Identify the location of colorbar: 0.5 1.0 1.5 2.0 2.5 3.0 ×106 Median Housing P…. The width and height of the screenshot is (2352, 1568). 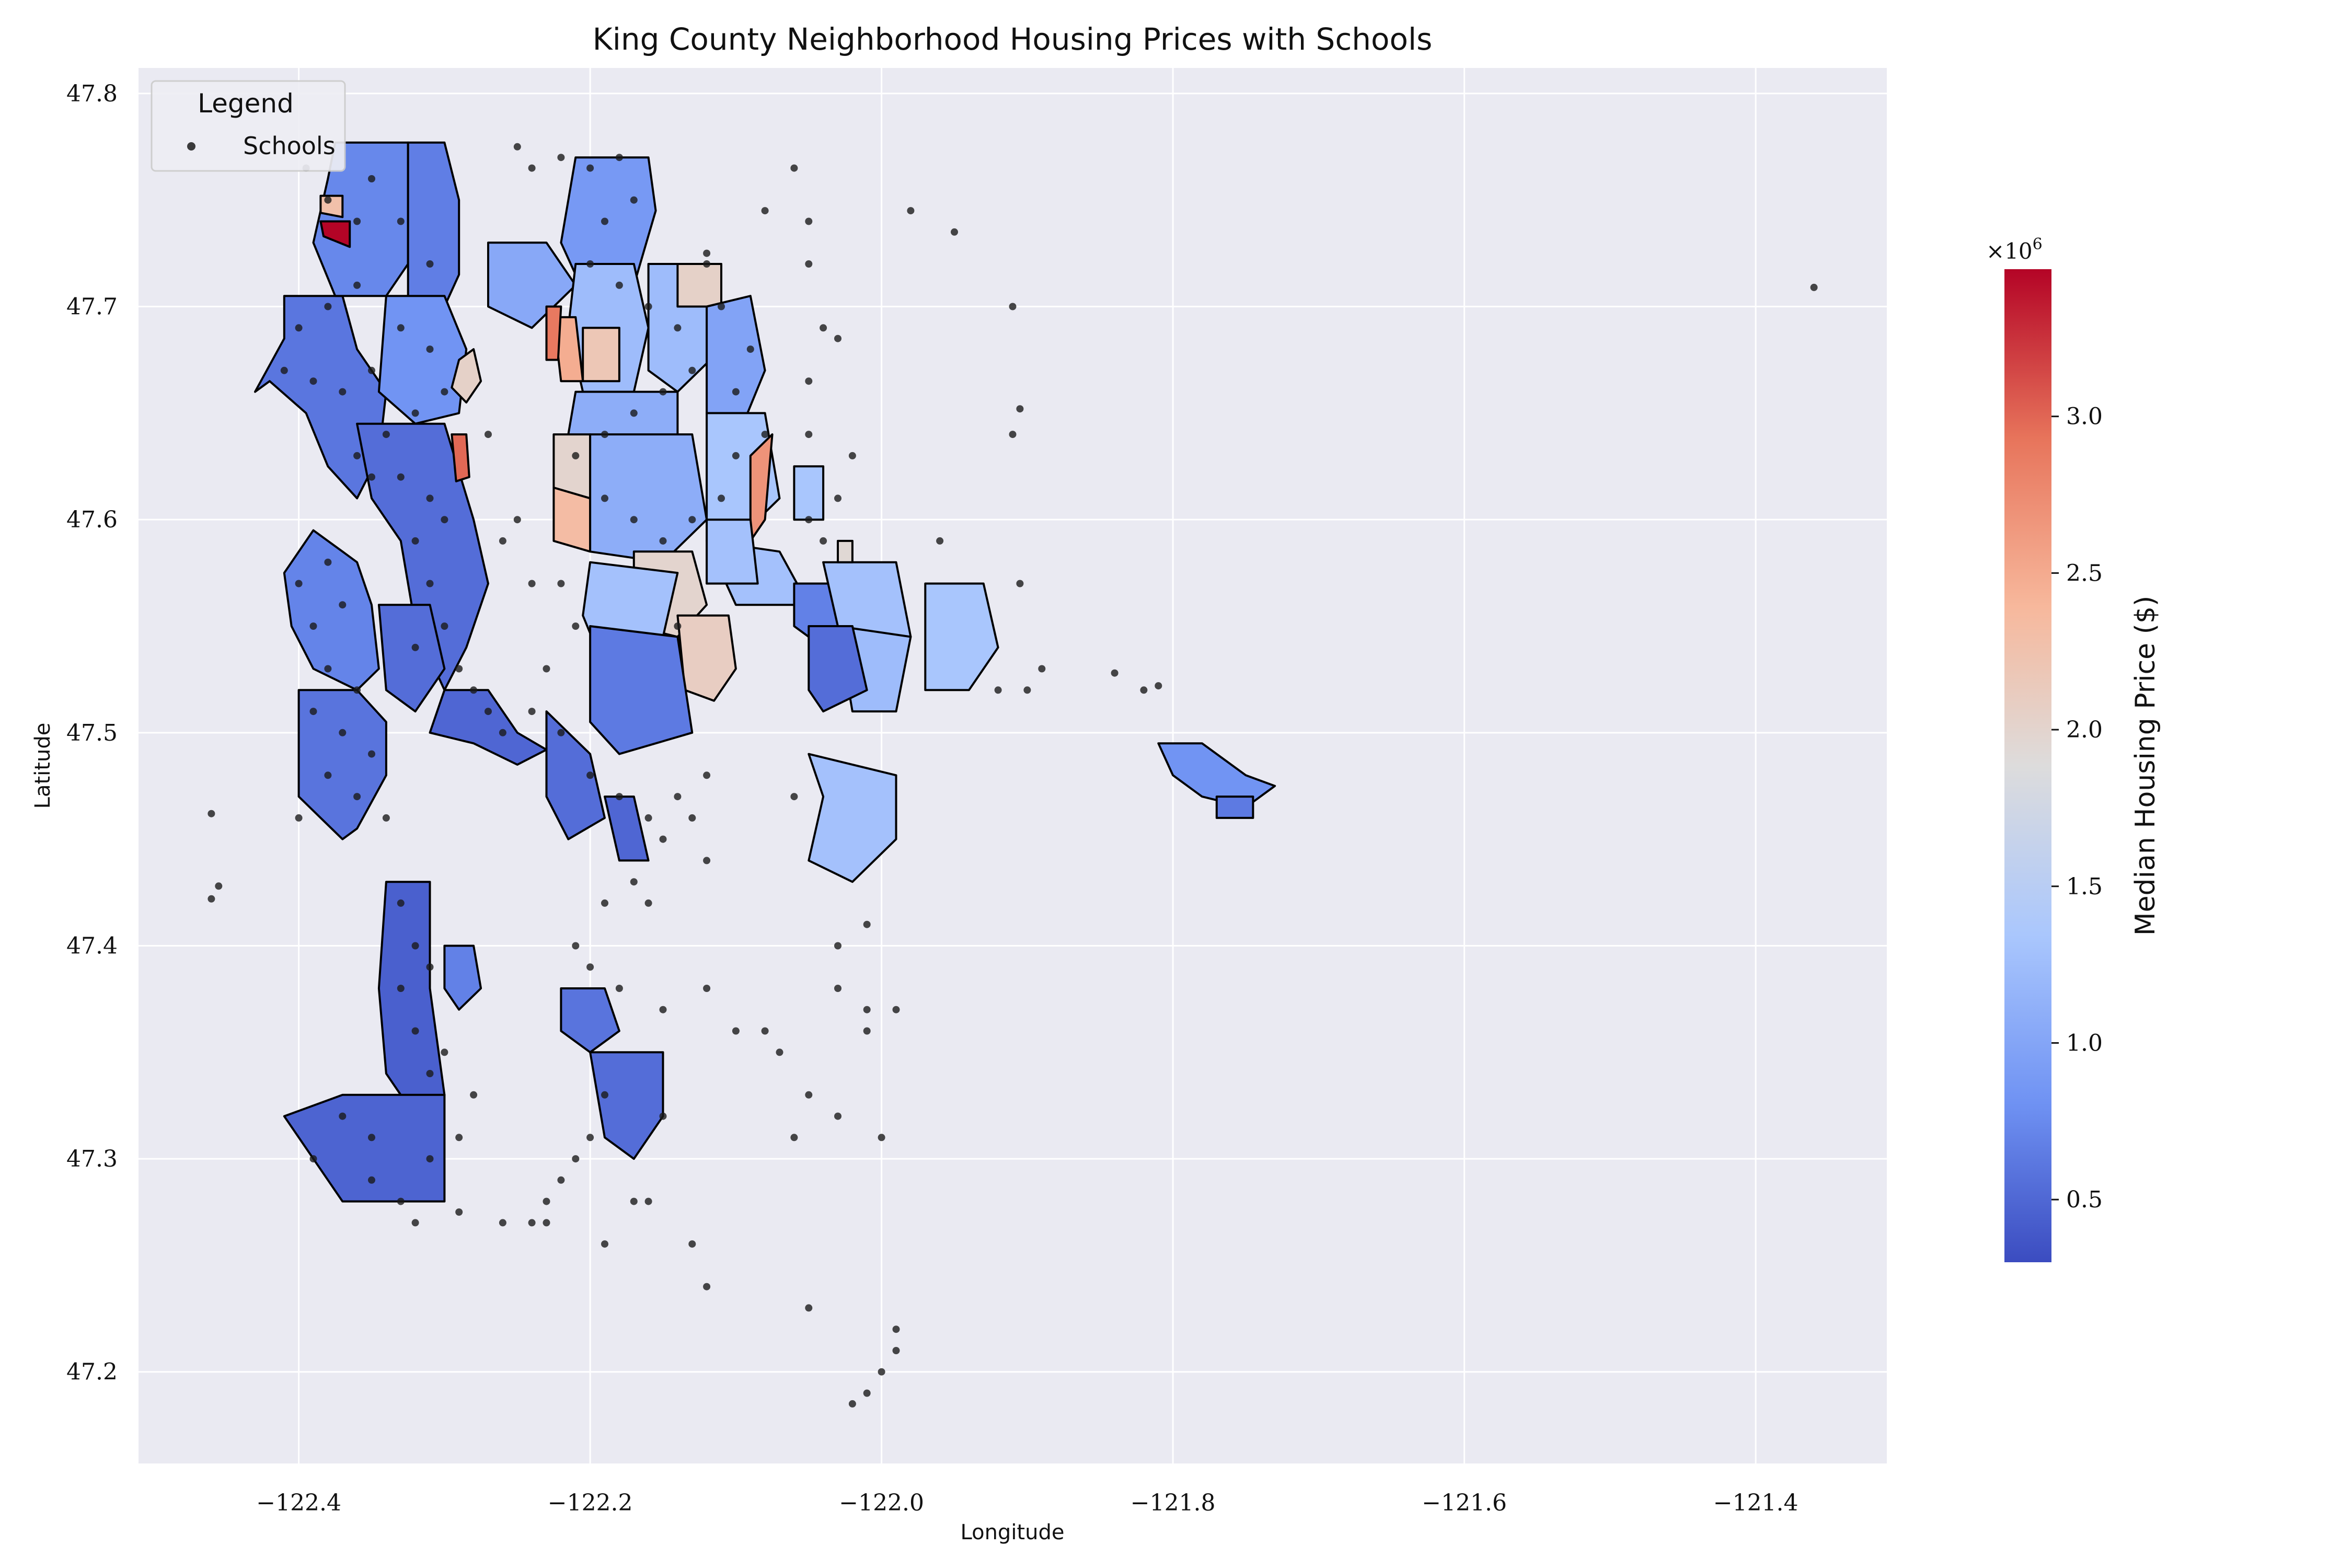
(2073, 748).